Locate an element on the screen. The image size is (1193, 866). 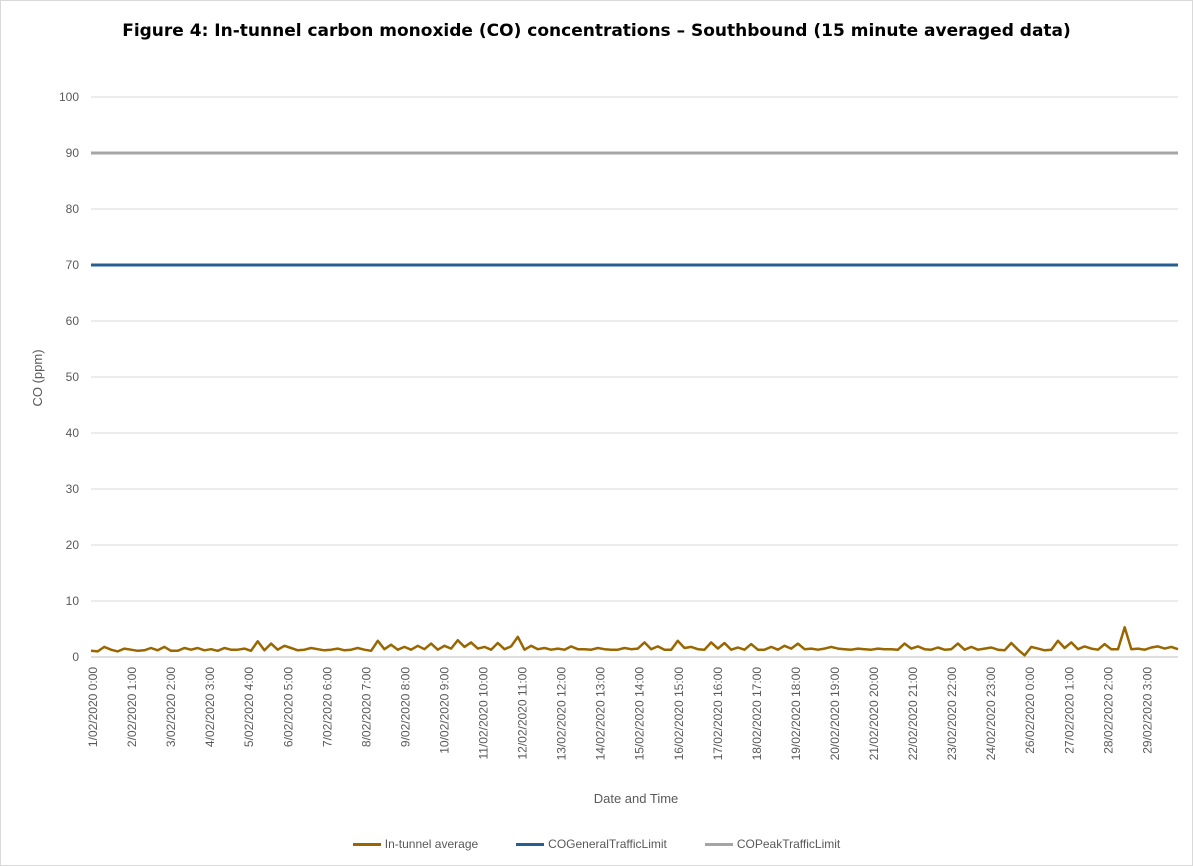
y-tick-label: 40 is located at coordinates (73, 433).